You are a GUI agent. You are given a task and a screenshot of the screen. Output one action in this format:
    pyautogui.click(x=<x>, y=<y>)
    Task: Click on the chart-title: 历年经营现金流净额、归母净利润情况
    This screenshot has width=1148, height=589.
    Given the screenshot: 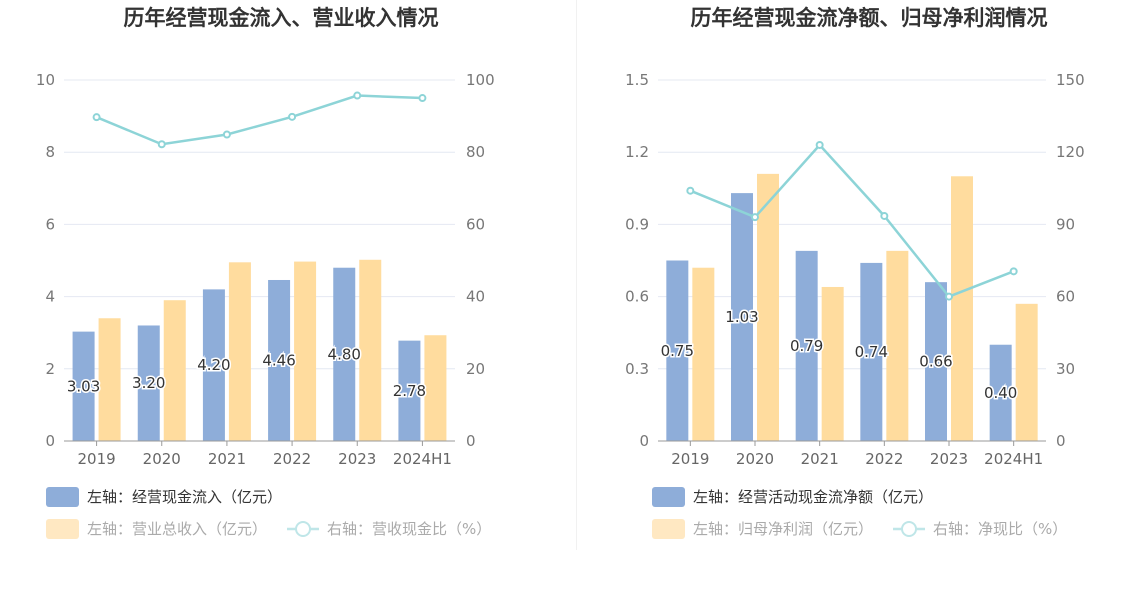 What is the action you would take?
    pyautogui.click(x=869, y=18)
    